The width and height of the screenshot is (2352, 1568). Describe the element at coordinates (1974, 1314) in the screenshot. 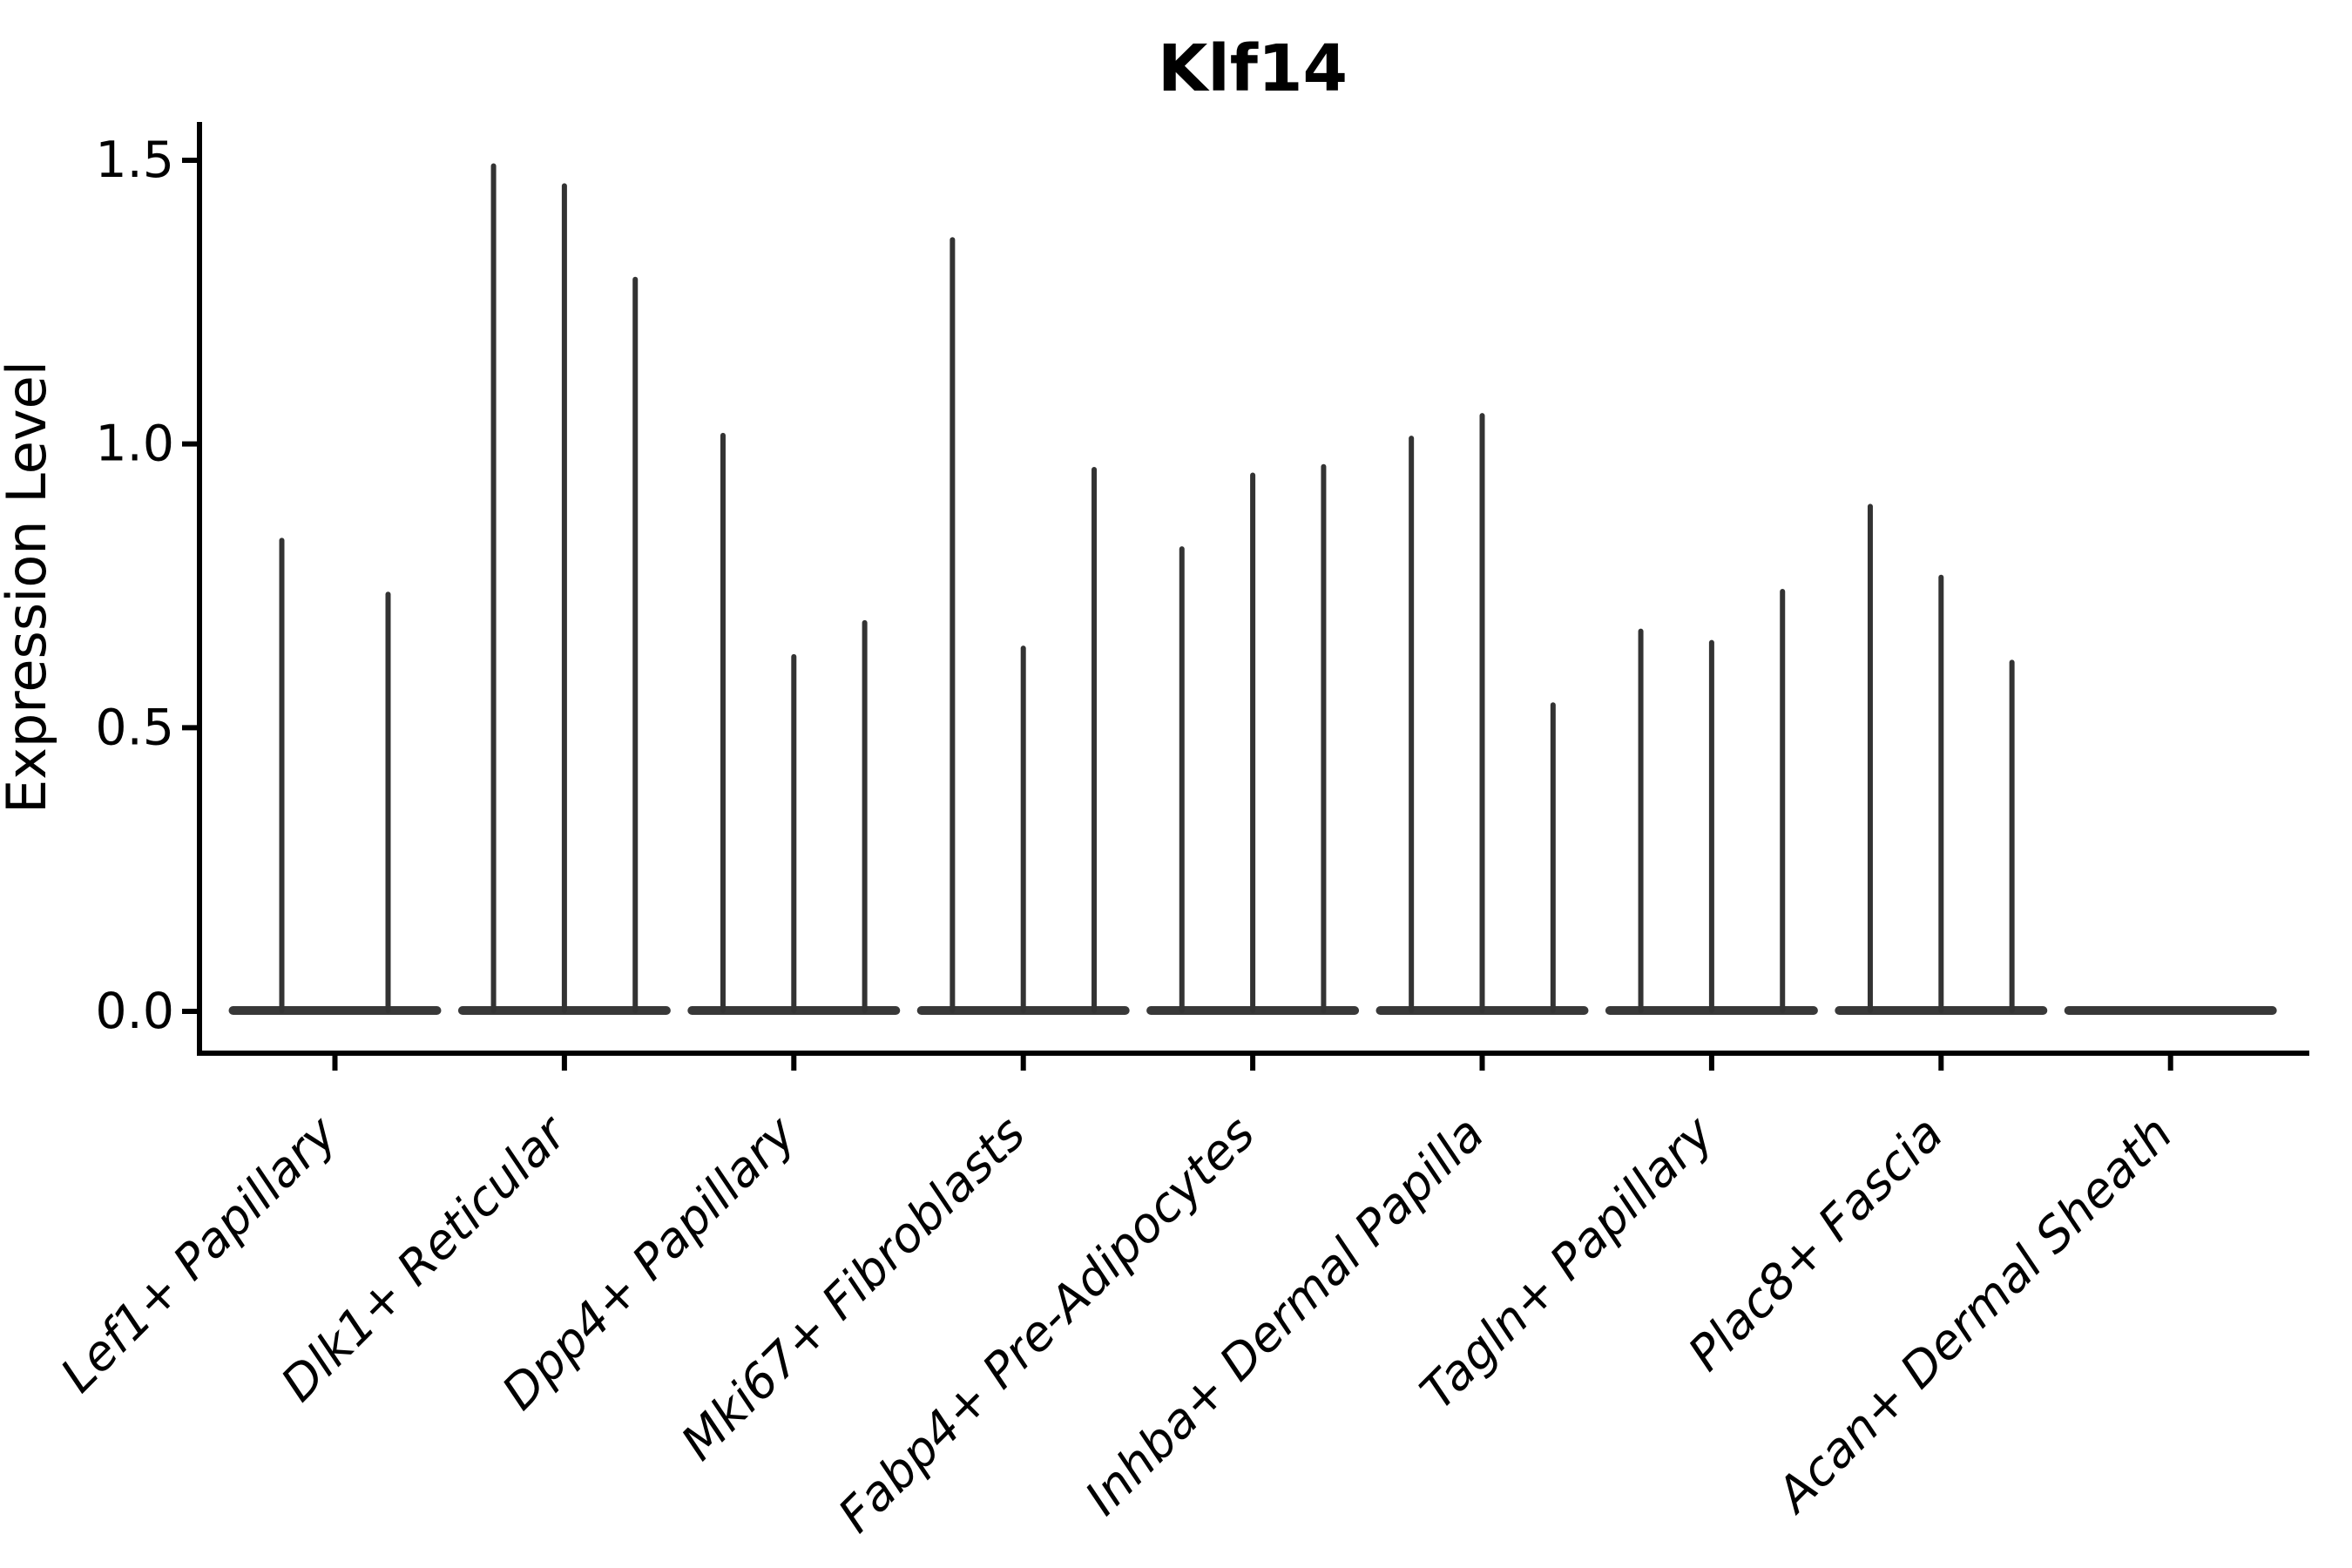

I see `x-tick-label: Acan+ Dermal Sheath` at that location.